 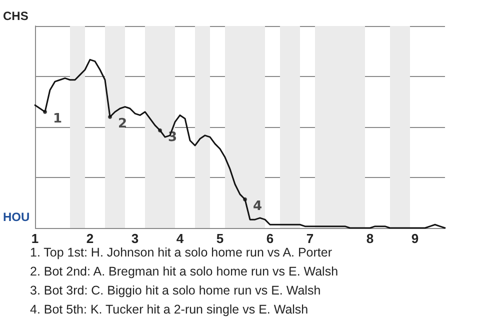 What do you see at coordinates (415, 238) in the screenshot?
I see `x-tick-label: 9` at bounding box center [415, 238].